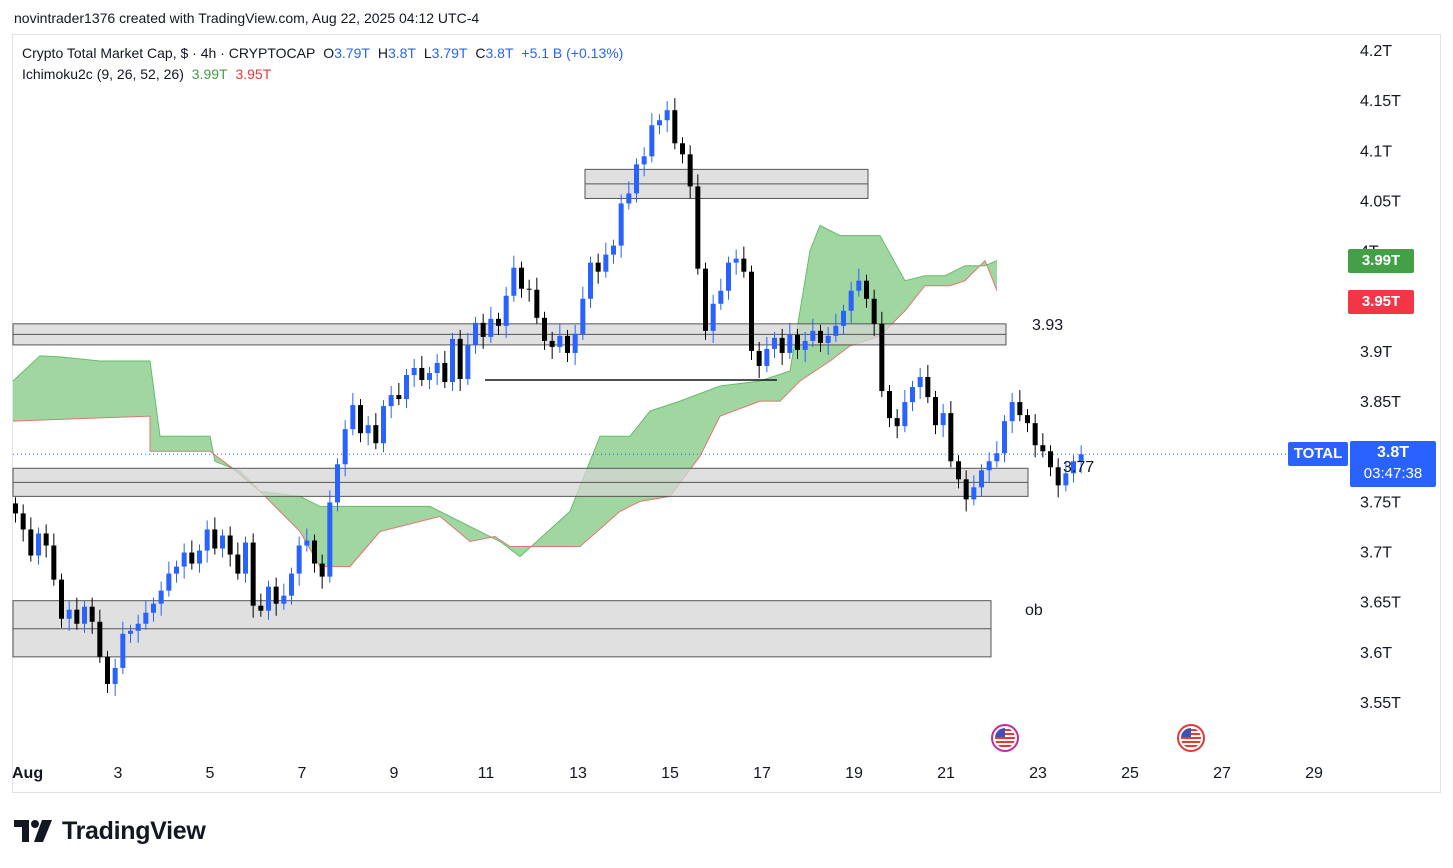 The image size is (1453, 868). What do you see at coordinates (572, 53) in the screenshot?
I see `change-value: +5.1 B (+0.13%)` at bounding box center [572, 53].